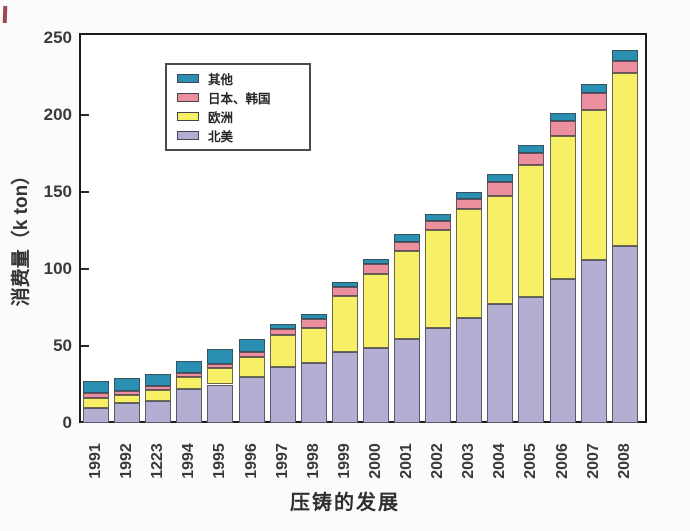 This screenshot has width=690, height=531. I want to click on legend-label: 欧洲, so click(221, 118).